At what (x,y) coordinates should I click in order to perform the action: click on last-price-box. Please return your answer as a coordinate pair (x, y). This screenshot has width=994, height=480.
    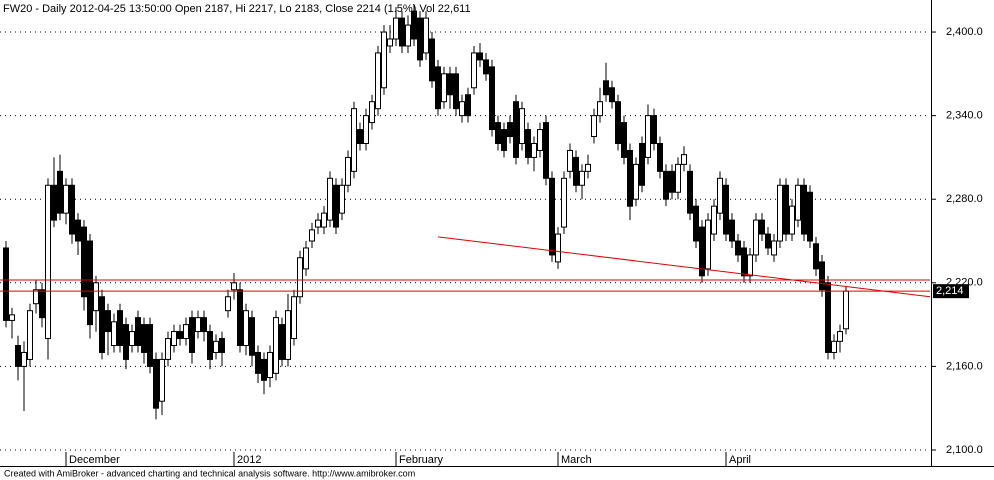
    Looking at the image, I should click on (951, 291).